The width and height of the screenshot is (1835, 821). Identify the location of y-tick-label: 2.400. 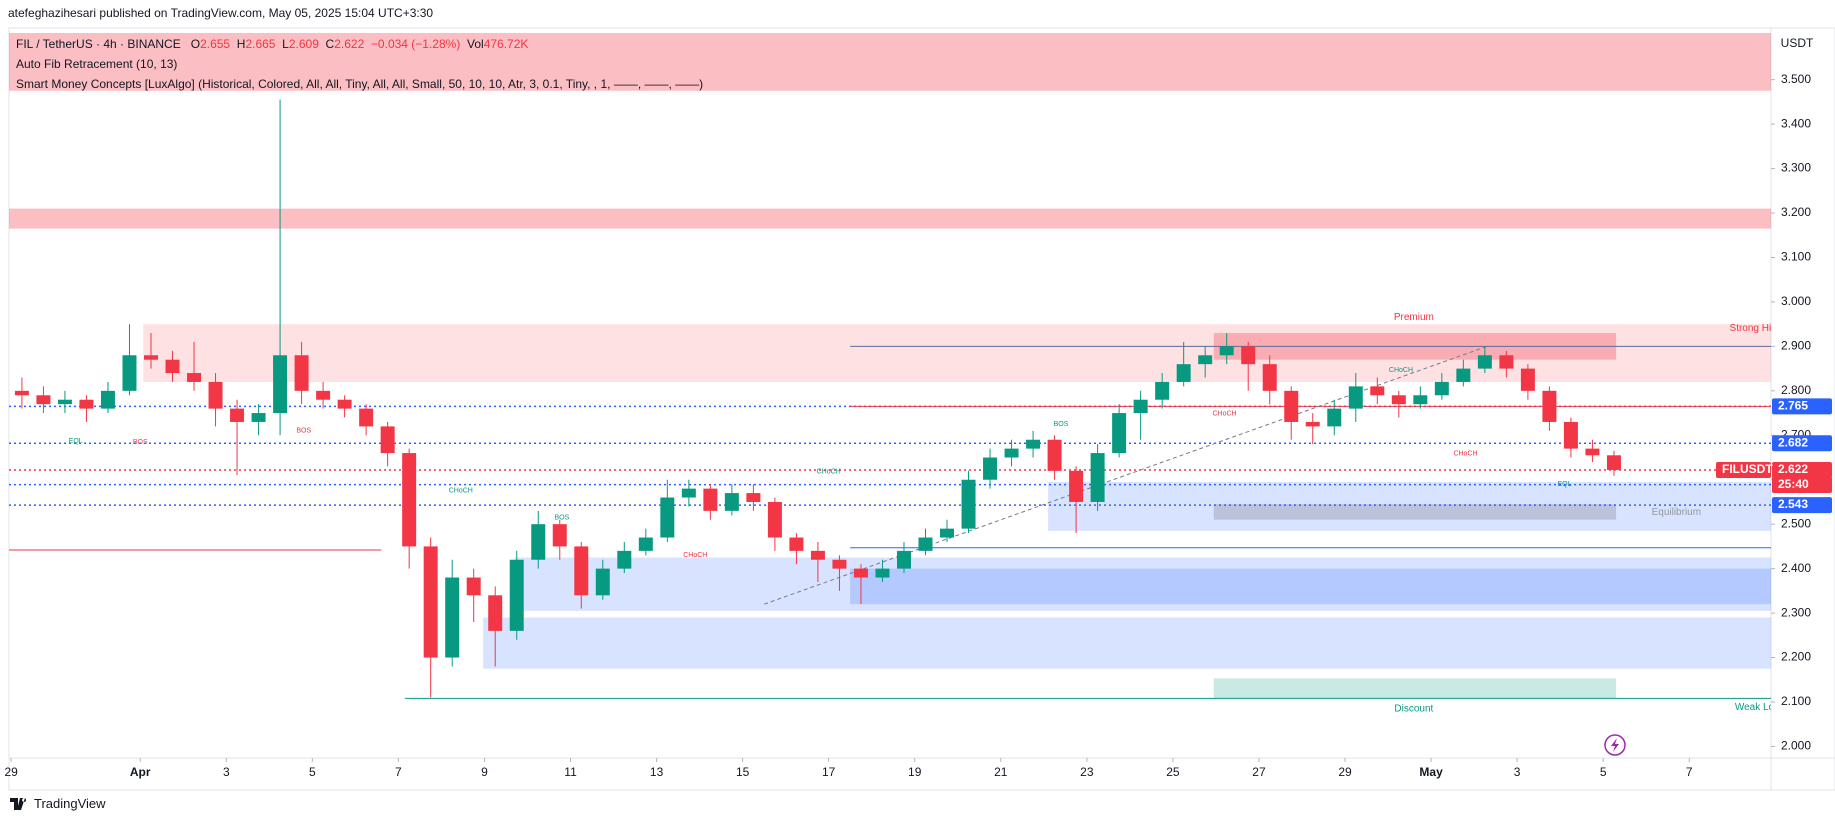
(1796, 568).